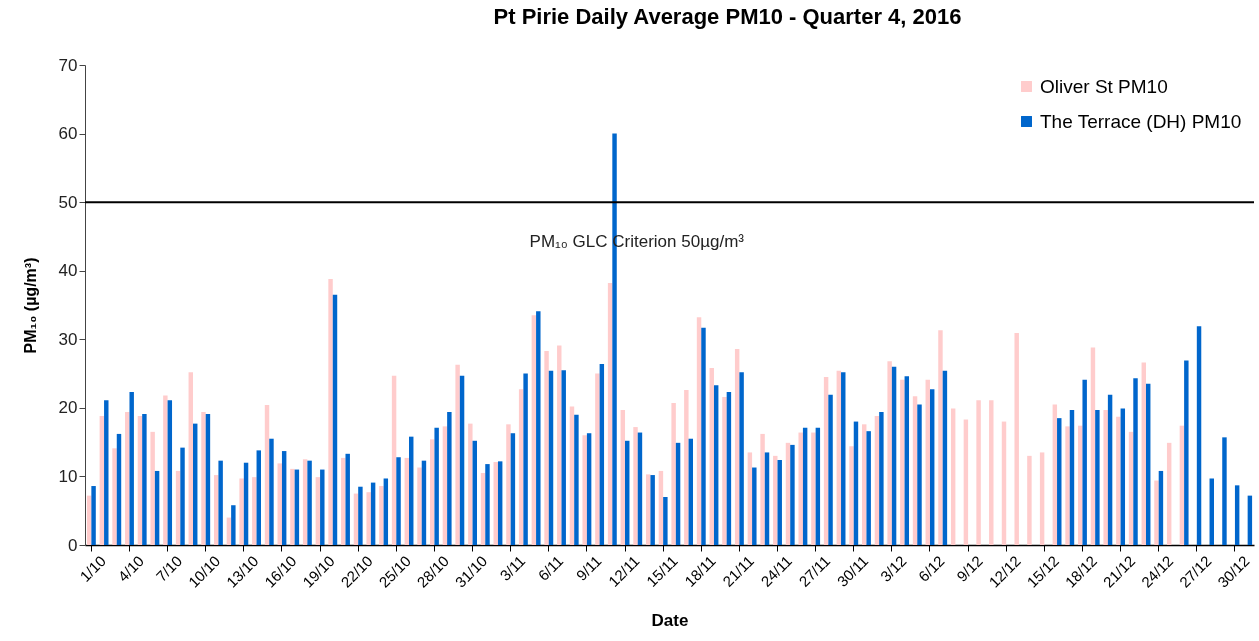  Describe the element at coordinates (68, 408) in the screenshot. I see `y-tick-label: 20` at that location.